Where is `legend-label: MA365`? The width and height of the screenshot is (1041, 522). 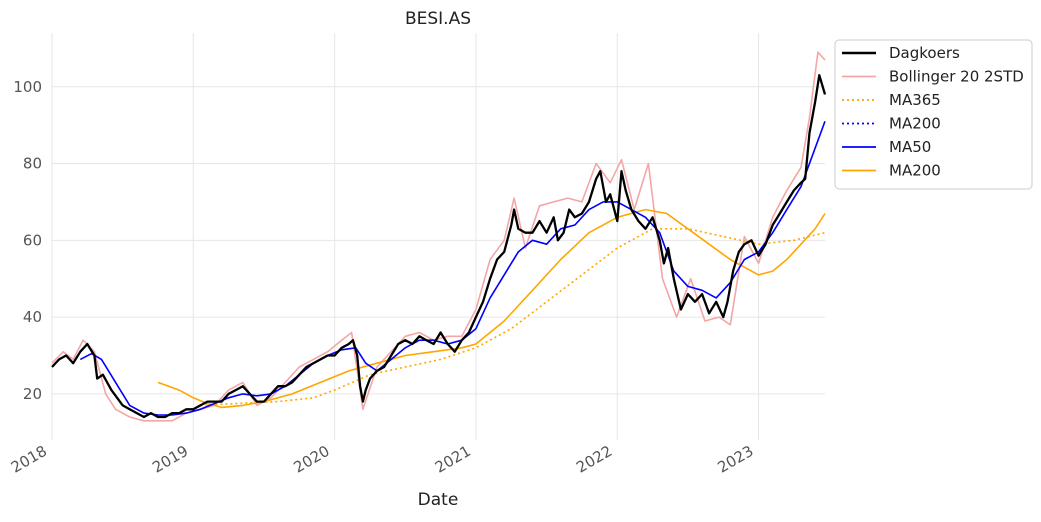
legend-label: MA365 is located at coordinates (915, 100).